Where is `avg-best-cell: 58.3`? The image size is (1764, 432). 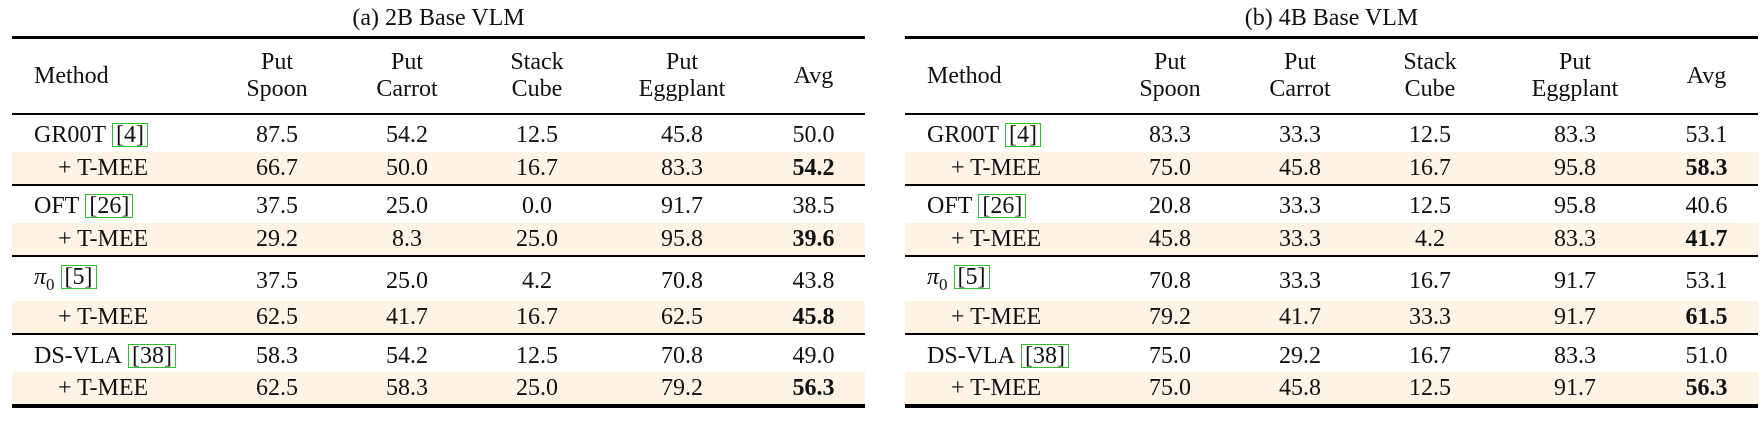 avg-best-cell: 58.3 is located at coordinates (1706, 168).